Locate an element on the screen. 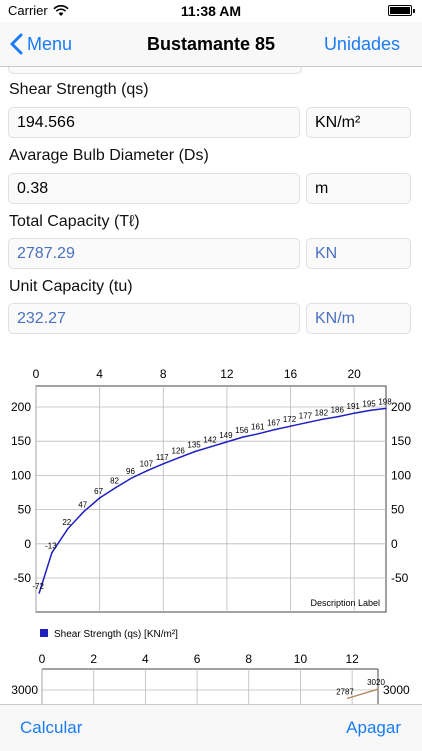 The height and width of the screenshot is (751, 422). back-button: Menu is located at coordinates (41, 44).